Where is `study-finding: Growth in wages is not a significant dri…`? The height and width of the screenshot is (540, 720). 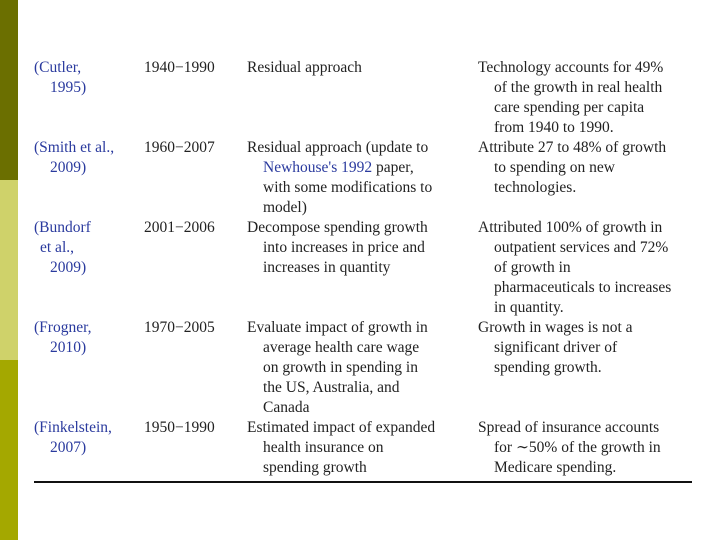 study-finding: Growth in wages is not a significant dri… is located at coordinates (555, 347).